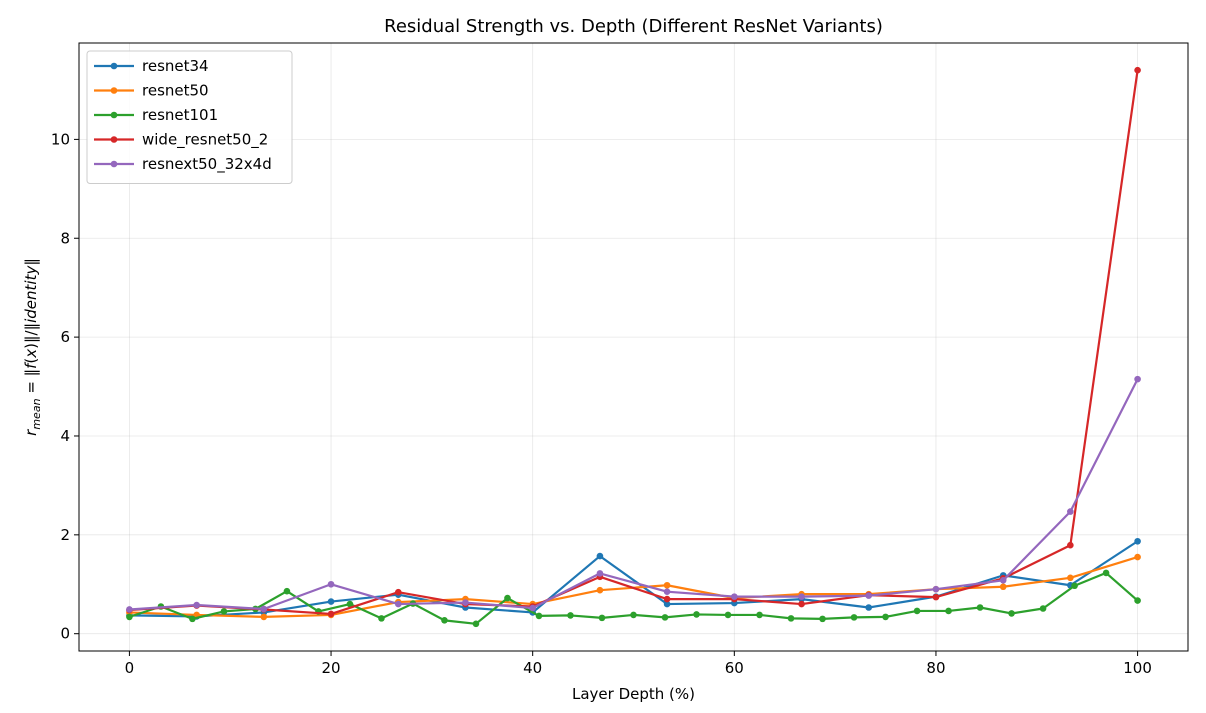 The height and width of the screenshot is (713, 1206). Describe the element at coordinates (60, 139) in the screenshot. I see `y-tick-label: 10` at that location.